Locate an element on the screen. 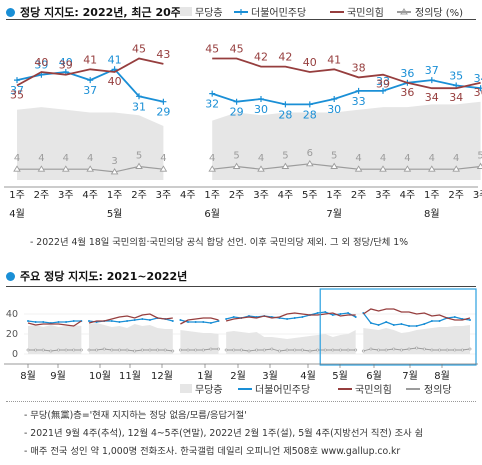  y-tick-label-0: 0 is located at coordinates (15, 354).